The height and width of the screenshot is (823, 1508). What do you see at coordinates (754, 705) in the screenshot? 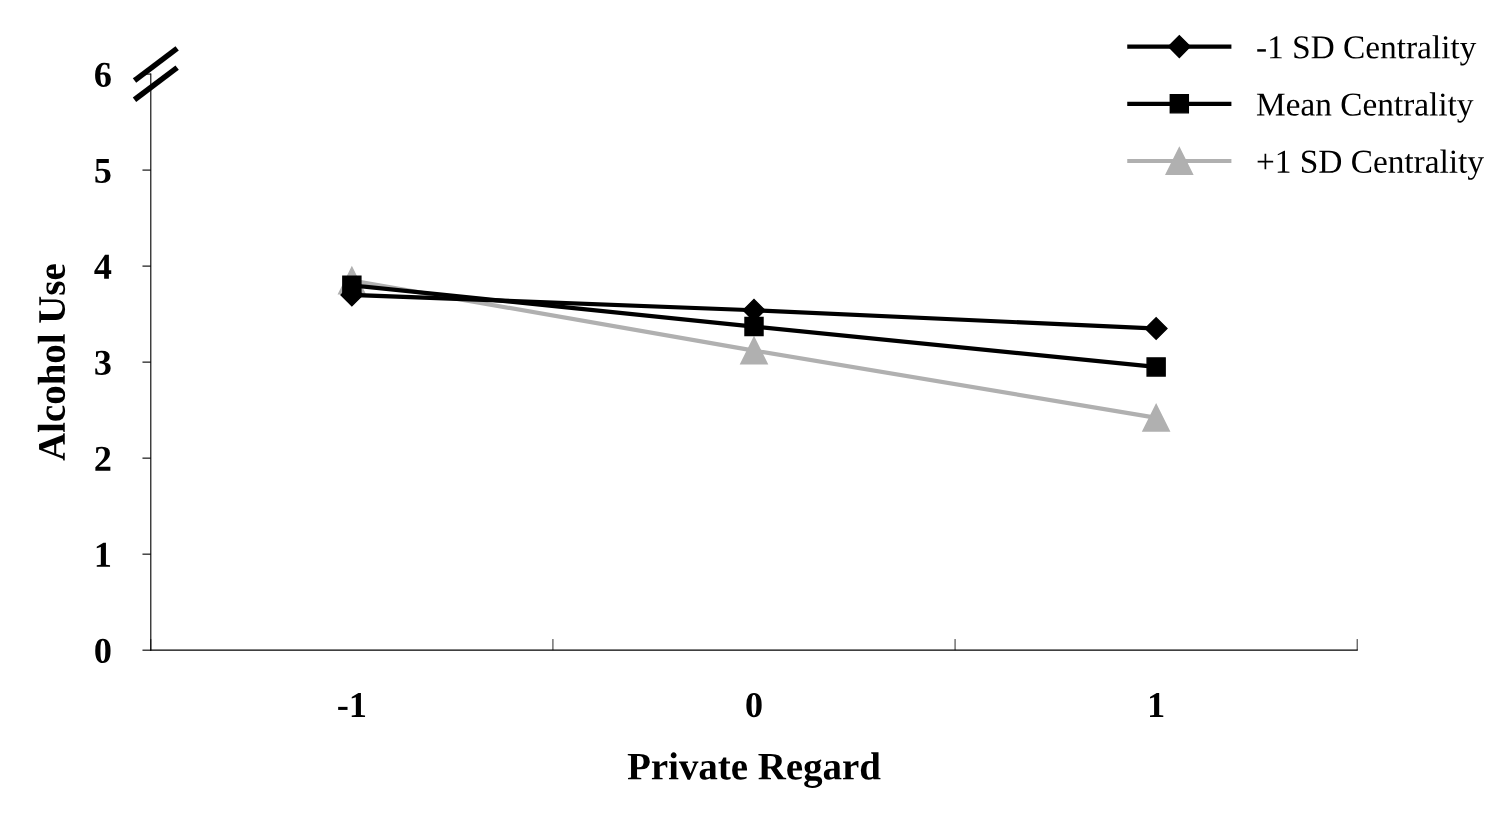
I see `x-tick-label: 0` at bounding box center [754, 705].